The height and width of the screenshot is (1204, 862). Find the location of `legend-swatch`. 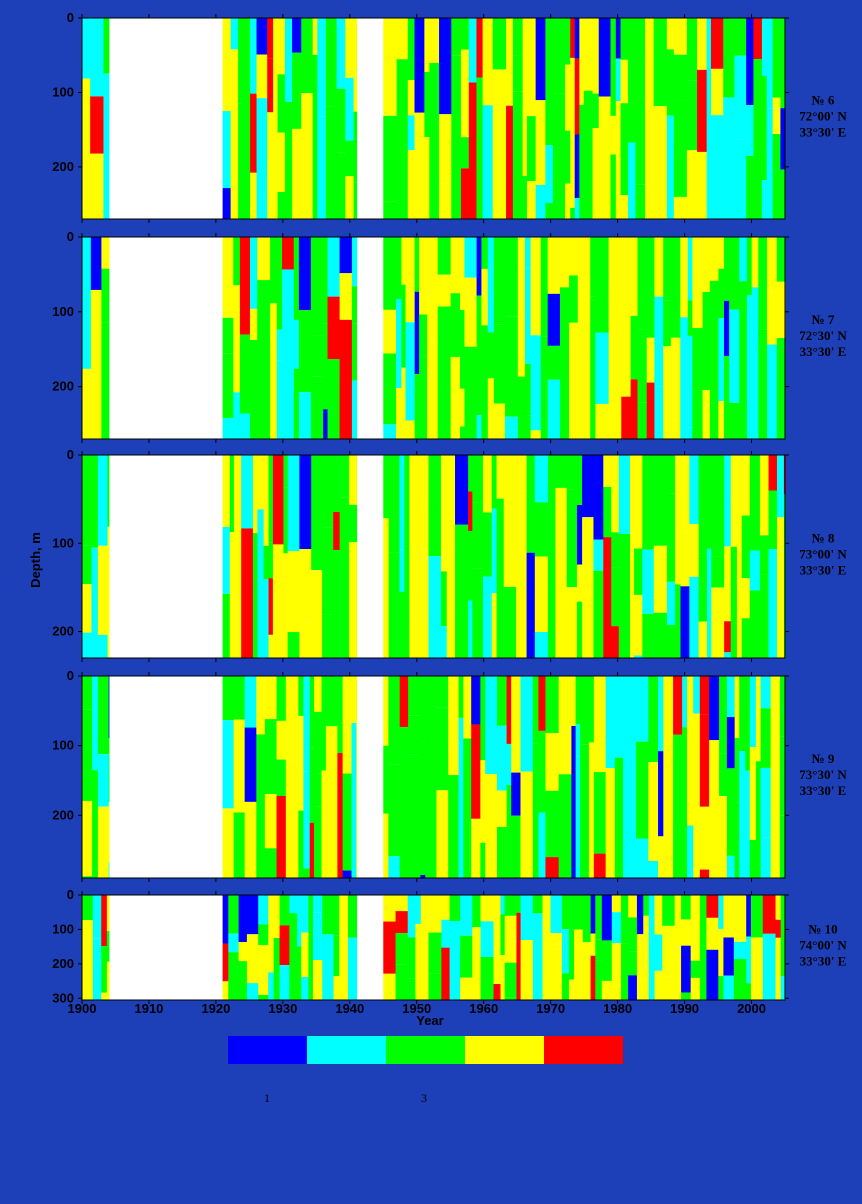

legend-swatch is located at coordinates (267, 1050).